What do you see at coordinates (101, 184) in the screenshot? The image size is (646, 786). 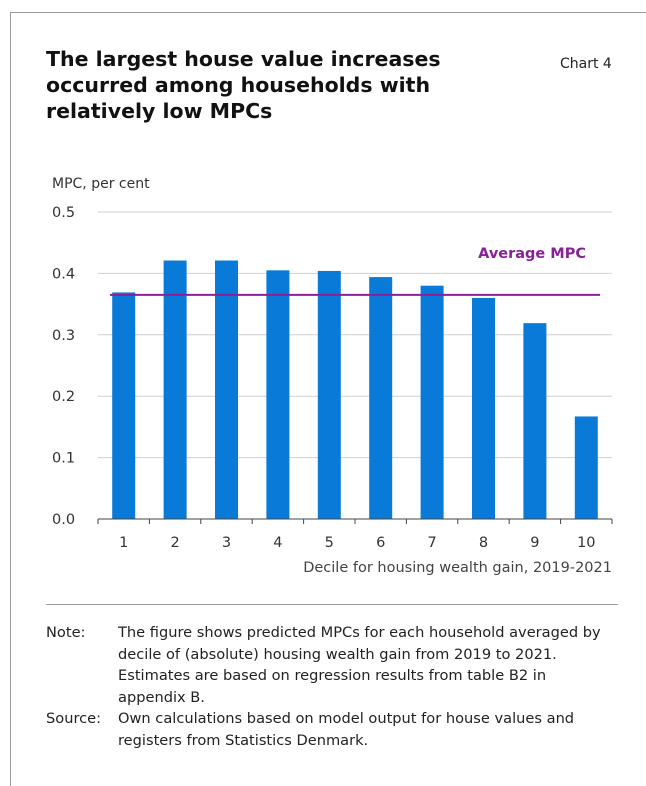 I see `y-axis-label: MPC, per cent` at bounding box center [101, 184].